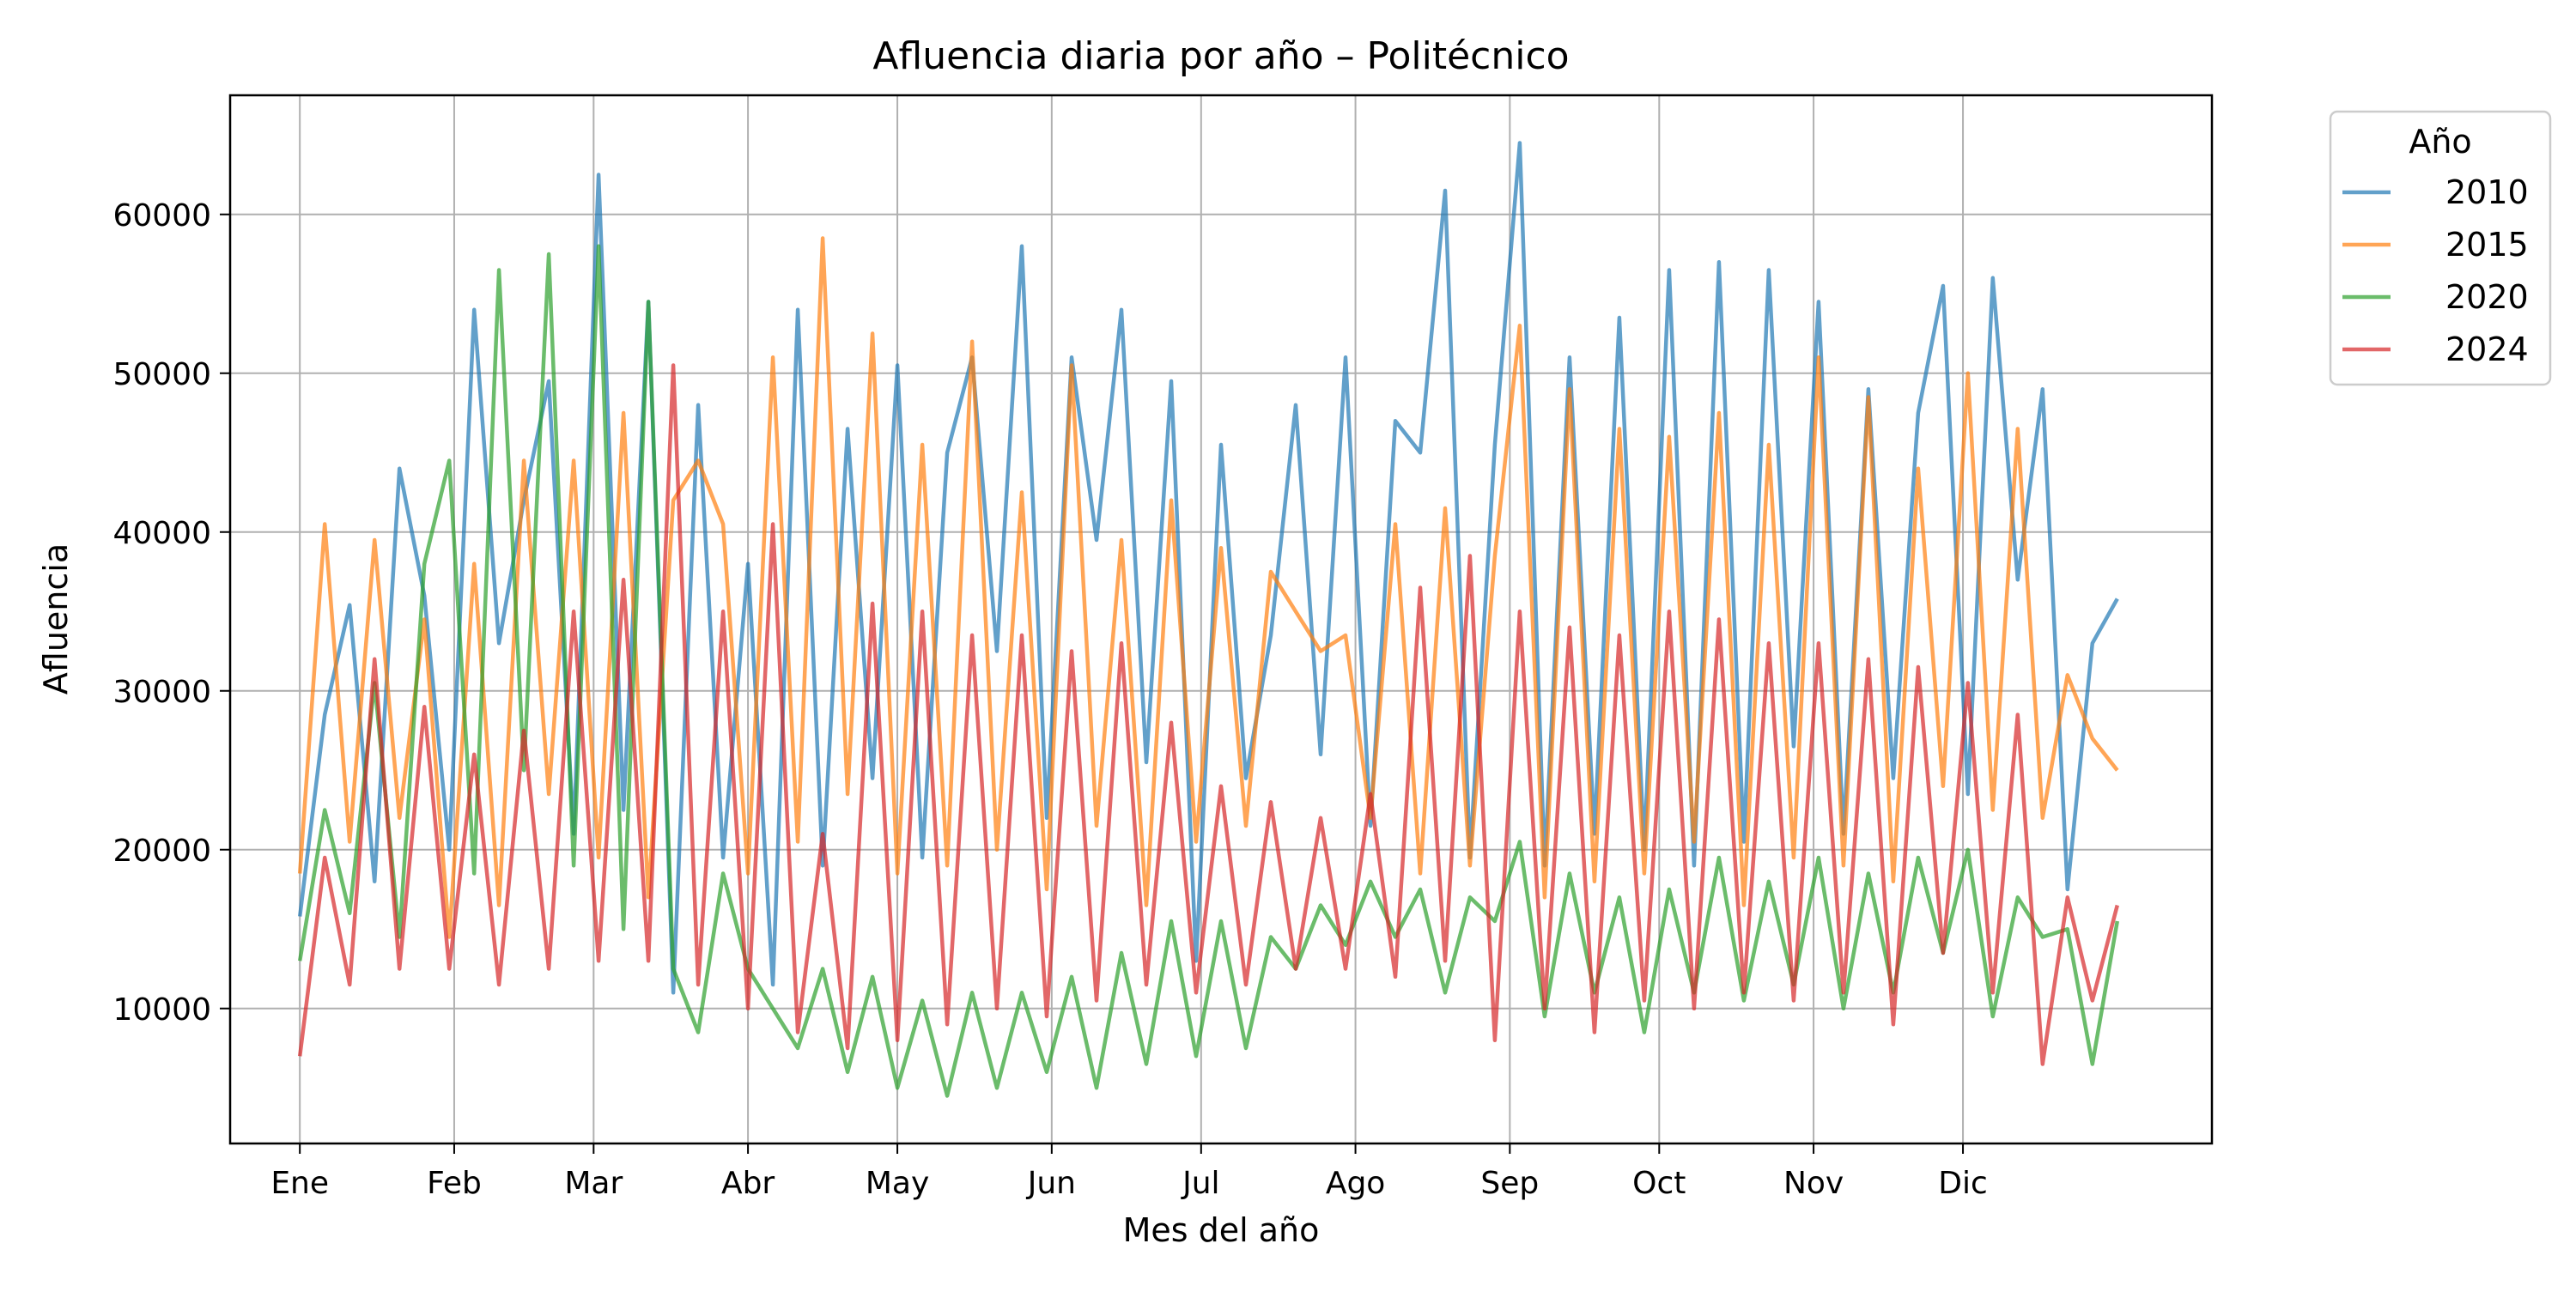 The image size is (2576, 1292). Describe the element at coordinates (897, 1183) in the screenshot. I see `x-tick-label: May` at that location.